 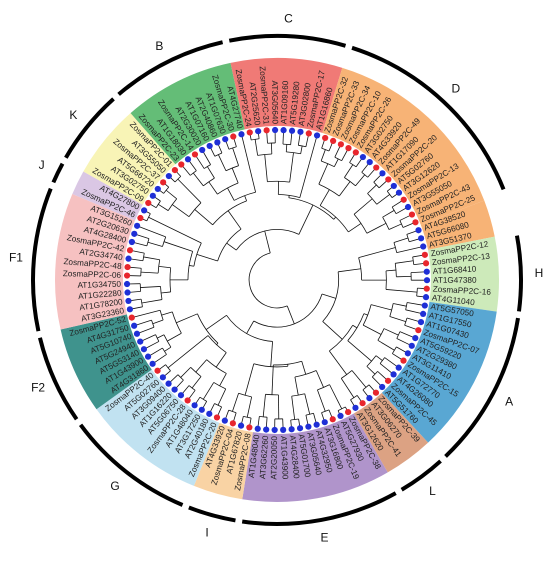 What do you see at coordinates (187, 113) in the screenshot?
I see `clade-sector-b` at bounding box center [187, 113].